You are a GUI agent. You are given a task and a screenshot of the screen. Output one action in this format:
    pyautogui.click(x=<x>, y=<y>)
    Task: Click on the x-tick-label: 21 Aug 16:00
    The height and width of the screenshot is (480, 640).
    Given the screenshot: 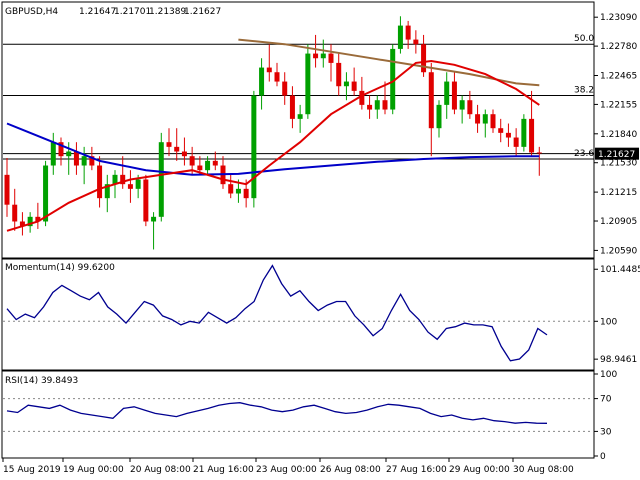 What is the action you would take?
    pyautogui.click(x=223, y=470)
    